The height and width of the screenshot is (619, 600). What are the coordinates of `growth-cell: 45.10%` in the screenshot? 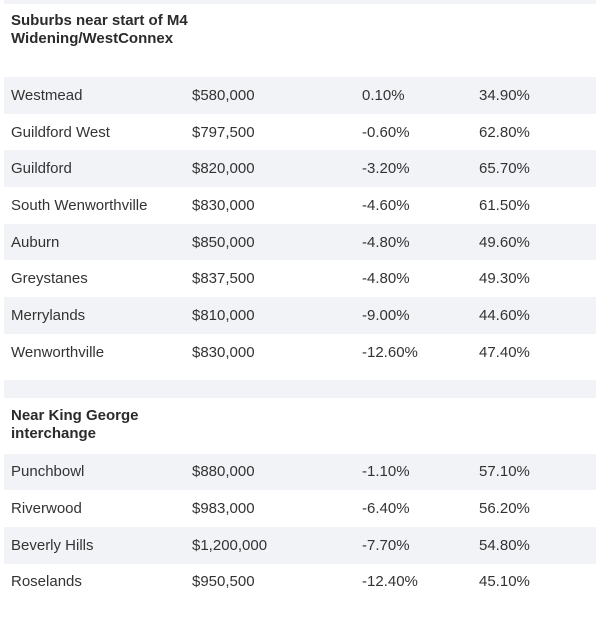 It's located at (504, 582).